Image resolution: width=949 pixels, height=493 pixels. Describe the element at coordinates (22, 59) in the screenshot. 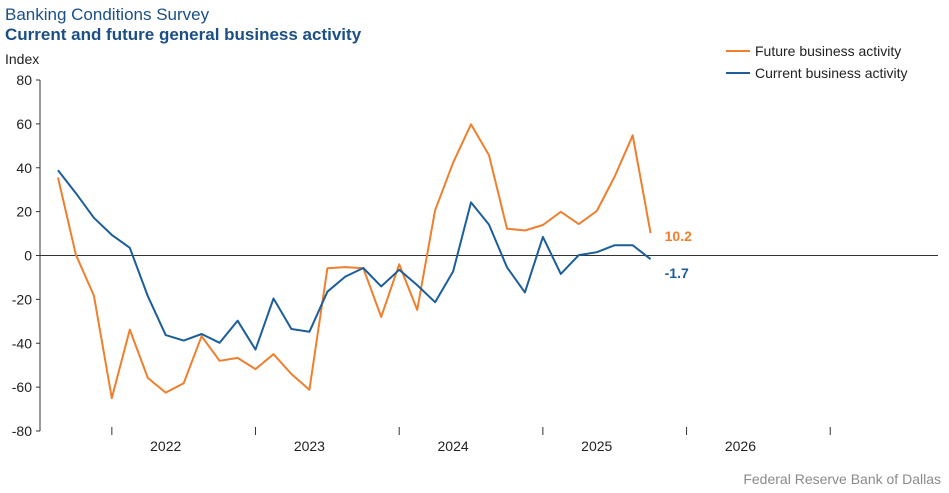

I see `y-axis-label: Index` at that location.